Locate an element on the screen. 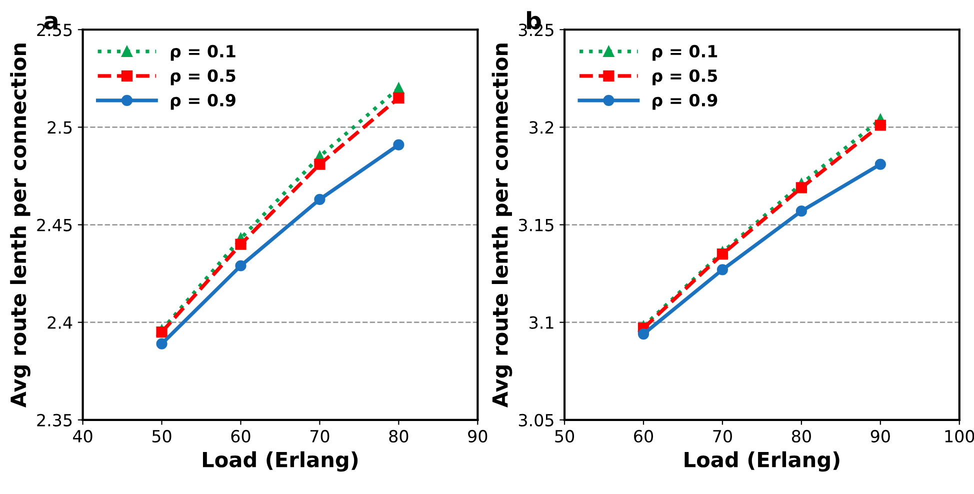 The image size is (974, 494). y-tick-label: 3.1 is located at coordinates (542, 322).